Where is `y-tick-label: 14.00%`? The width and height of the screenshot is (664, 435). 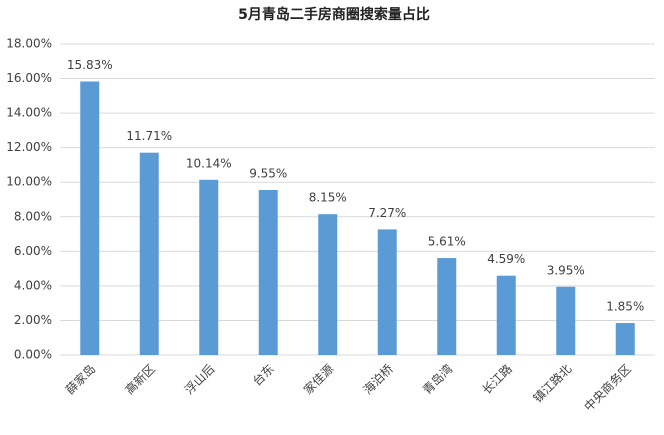
y-tick-label: 14.00% is located at coordinates (29, 113).